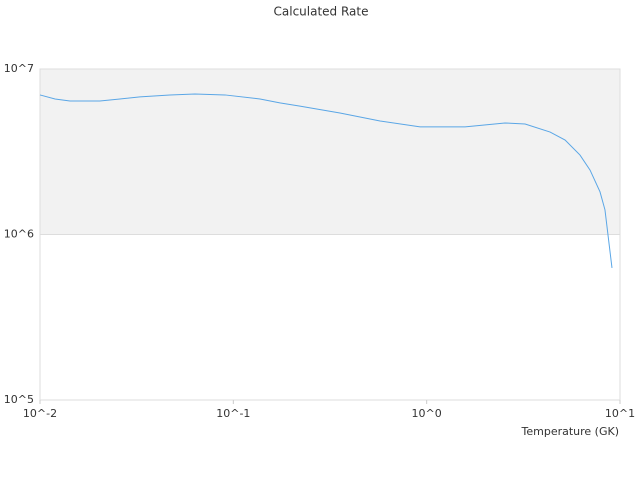 The height and width of the screenshot is (480, 640). What do you see at coordinates (19, 234) in the screenshot?
I see `y-tick-label: 10^6` at bounding box center [19, 234].